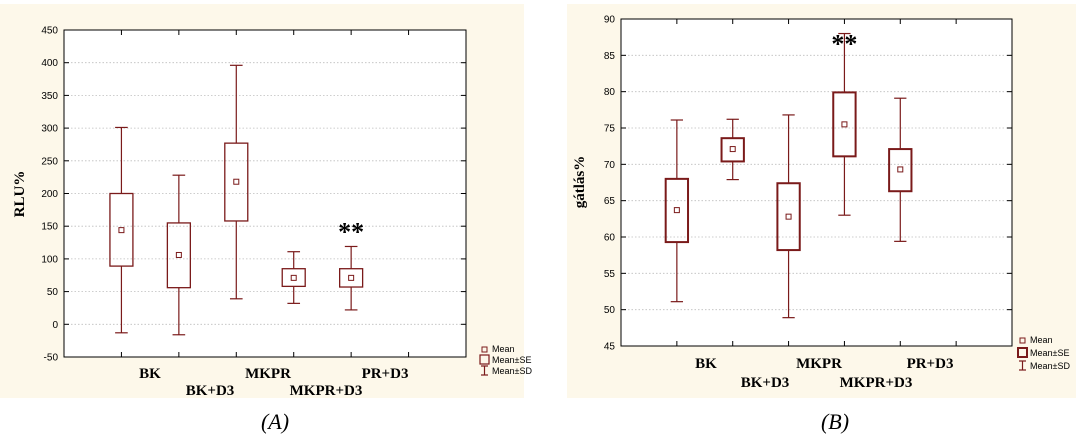  Describe the element at coordinates (49, 96) in the screenshot. I see `y-tick-label: 350` at that location.